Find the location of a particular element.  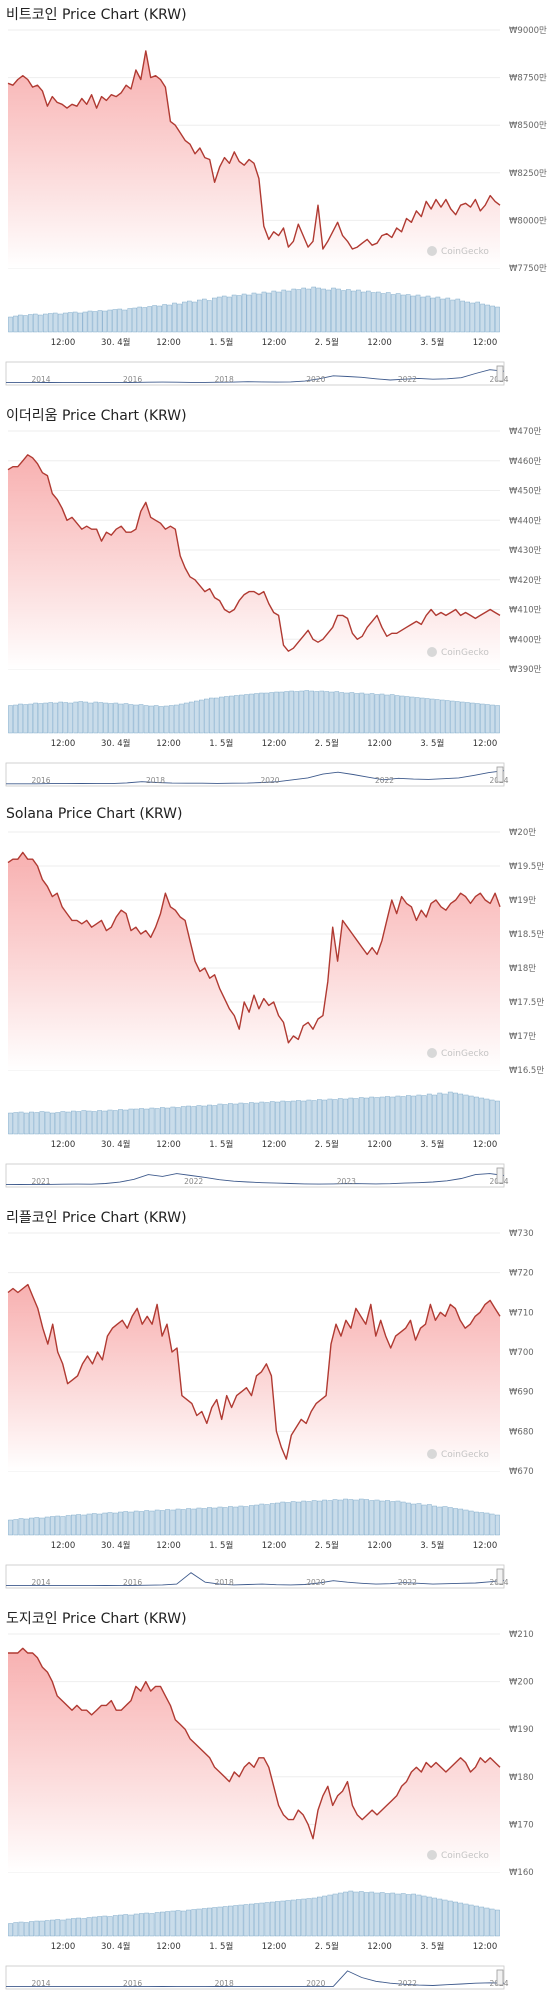

navigator-year-label: 2020 is located at coordinates (269, 780).